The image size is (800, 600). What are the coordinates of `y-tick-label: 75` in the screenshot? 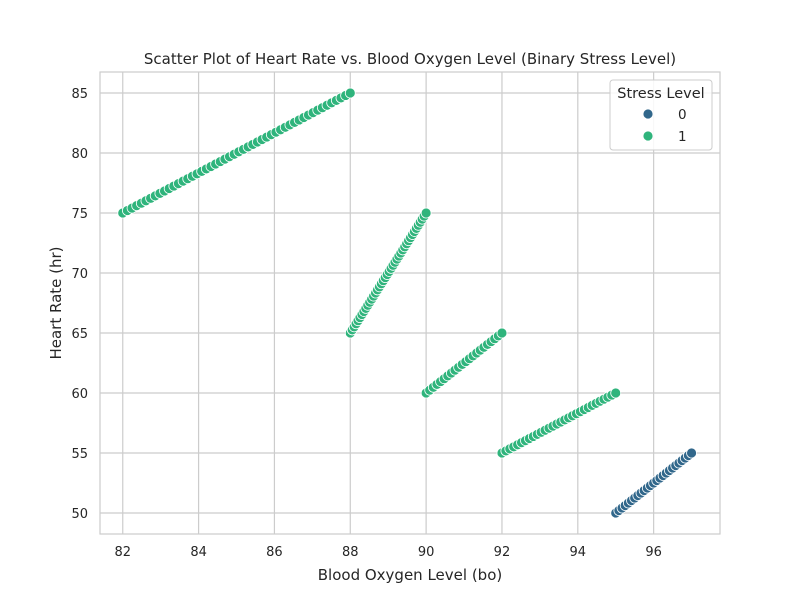 It's located at (79, 214).